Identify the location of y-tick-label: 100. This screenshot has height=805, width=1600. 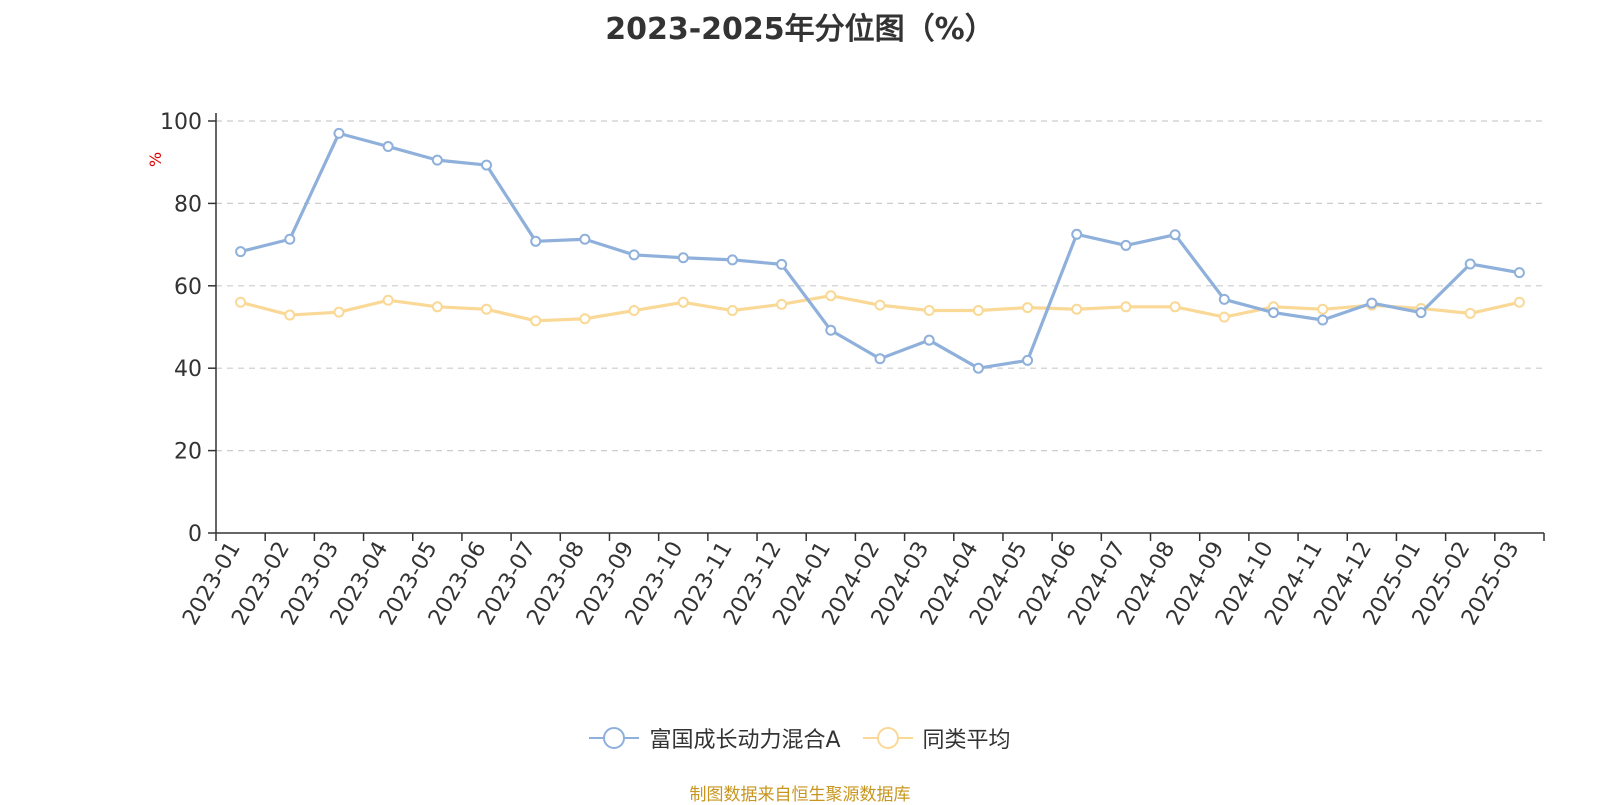
(181, 122).